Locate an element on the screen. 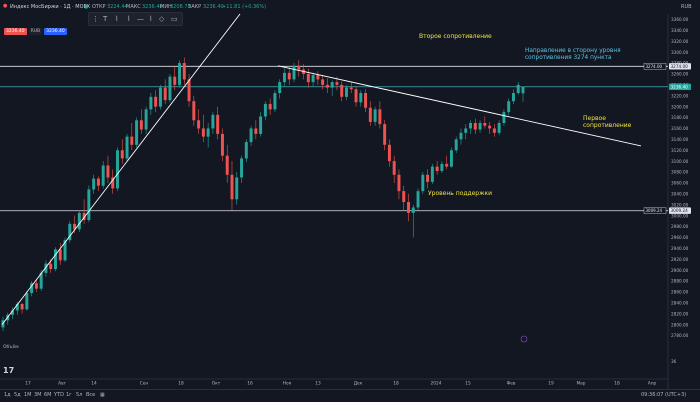  y-tick-label: 3000.00 is located at coordinates (680, 215).